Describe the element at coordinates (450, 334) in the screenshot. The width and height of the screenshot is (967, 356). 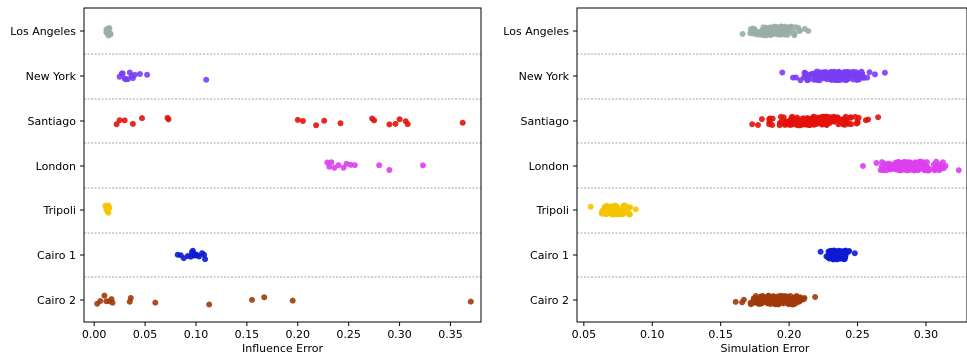
I see `x-tick-label: 0.35` at that location.